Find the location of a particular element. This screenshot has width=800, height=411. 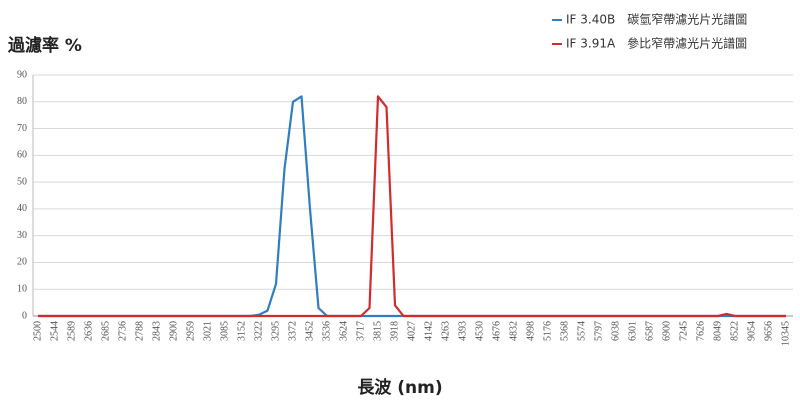

x-tick-label: 6587 is located at coordinates (649, 331).